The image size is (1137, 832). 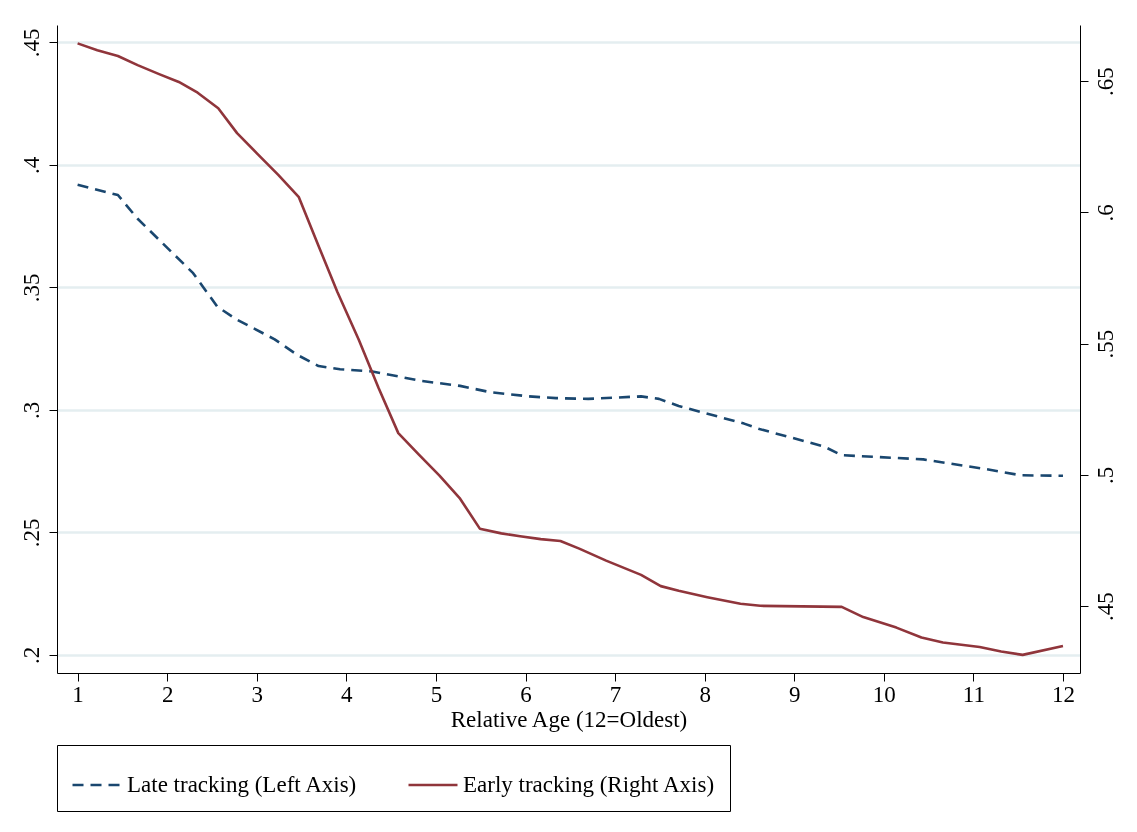 I want to click on y-tick-label: .2, so click(x=31, y=655).